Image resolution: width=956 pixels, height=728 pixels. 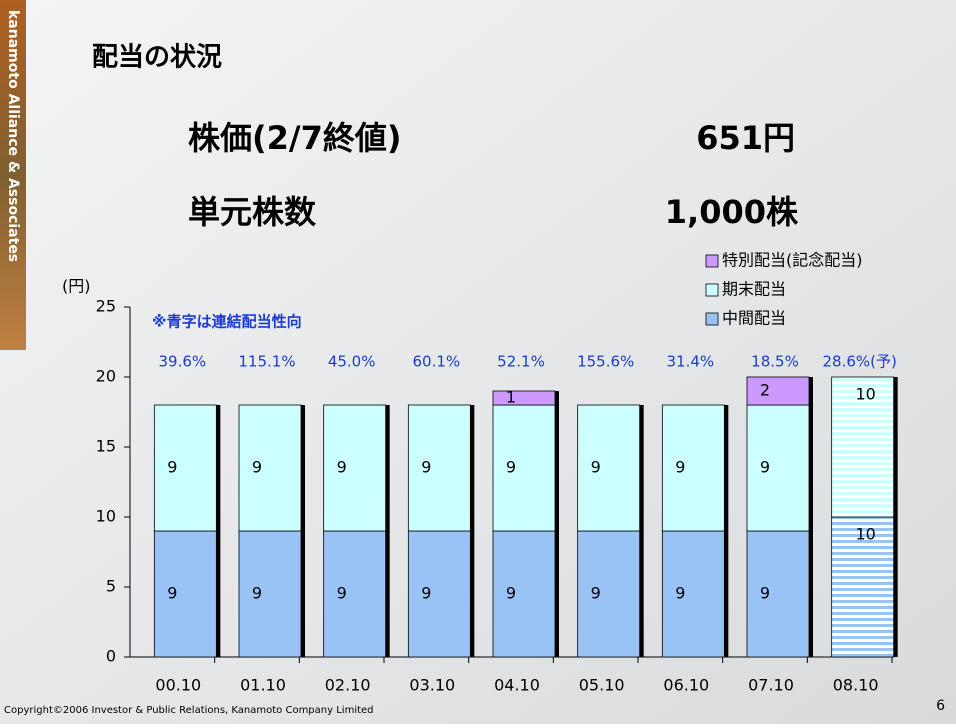 I want to click on data-label: 2, so click(x=765, y=390).